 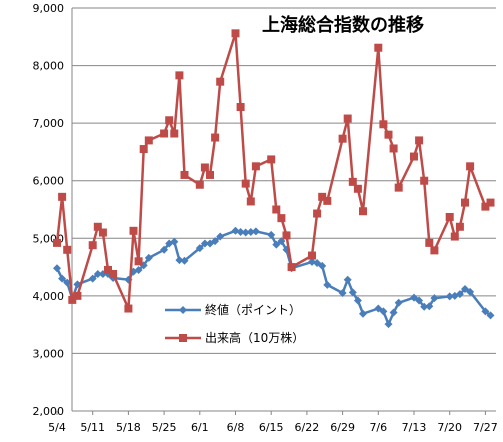 I want to click on y-tick-label: 4,000, so click(x=49, y=296).